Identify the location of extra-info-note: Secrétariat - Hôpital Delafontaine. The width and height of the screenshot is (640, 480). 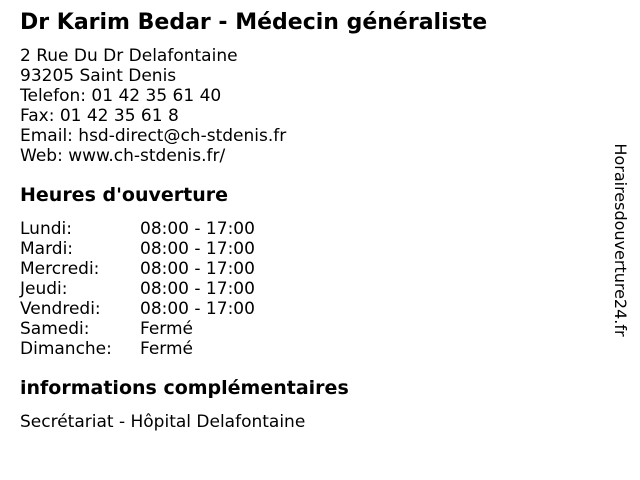
(163, 421).